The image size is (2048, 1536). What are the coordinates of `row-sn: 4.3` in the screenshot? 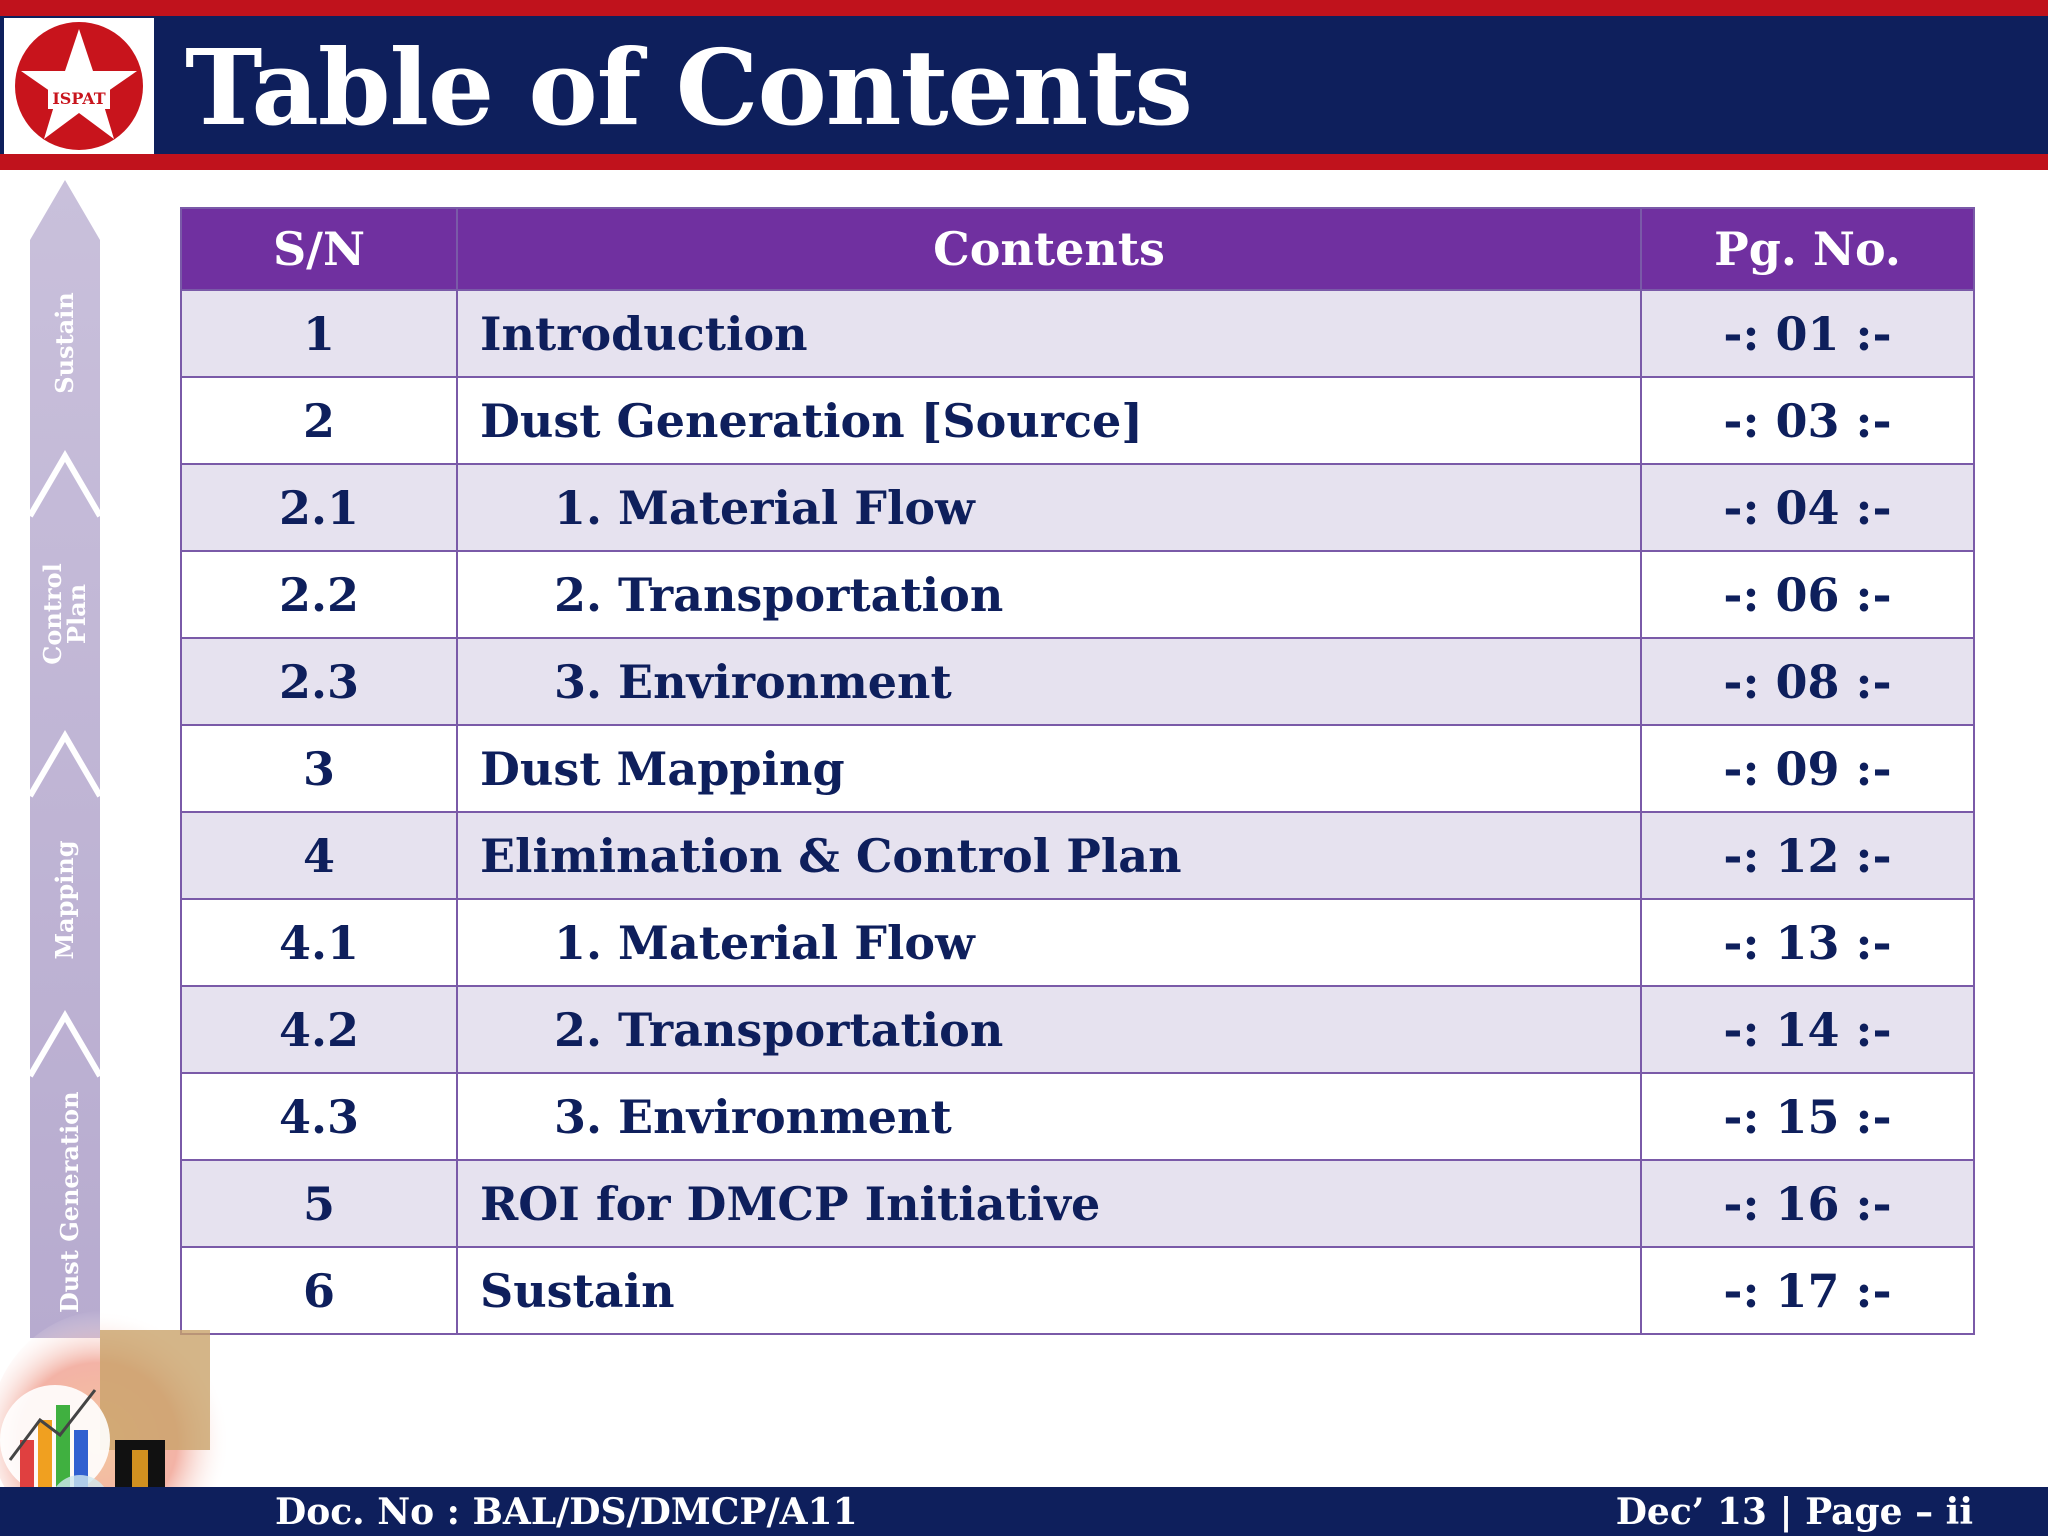 It's located at (319, 1116).